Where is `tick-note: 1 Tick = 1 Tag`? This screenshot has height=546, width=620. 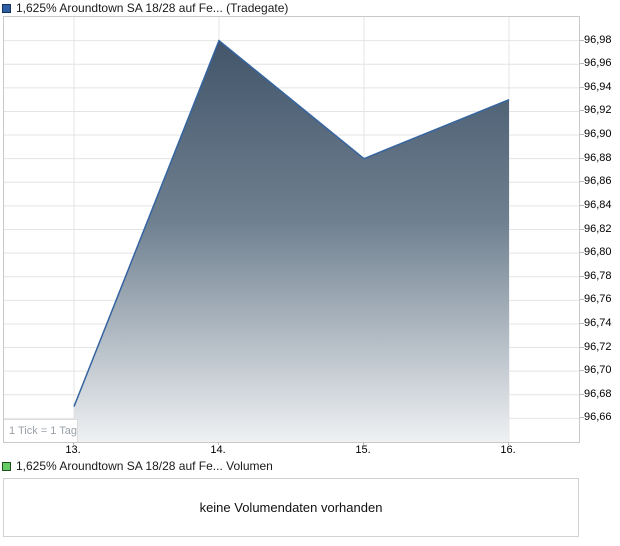 tick-note: 1 Tick = 1 Tag is located at coordinates (41, 430).